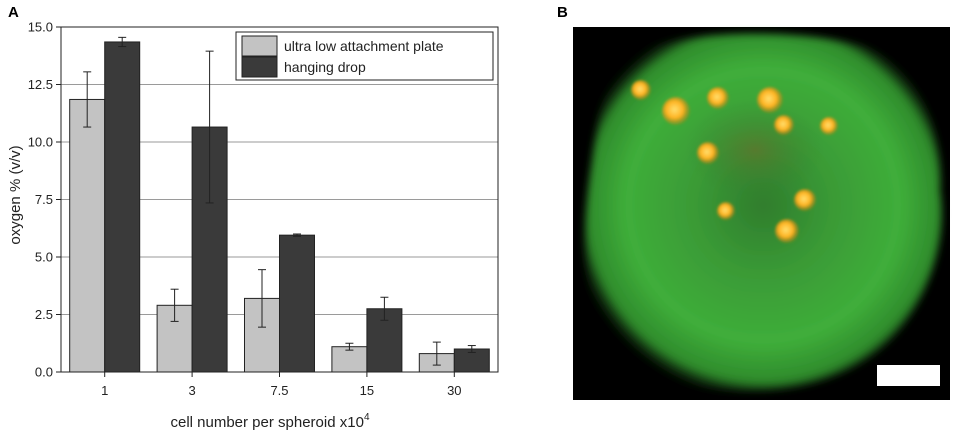 This screenshot has width=957, height=434. Describe the element at coordinates (44, 372) in the screenshot. I see `y-tick-label: 0.0` at that location.